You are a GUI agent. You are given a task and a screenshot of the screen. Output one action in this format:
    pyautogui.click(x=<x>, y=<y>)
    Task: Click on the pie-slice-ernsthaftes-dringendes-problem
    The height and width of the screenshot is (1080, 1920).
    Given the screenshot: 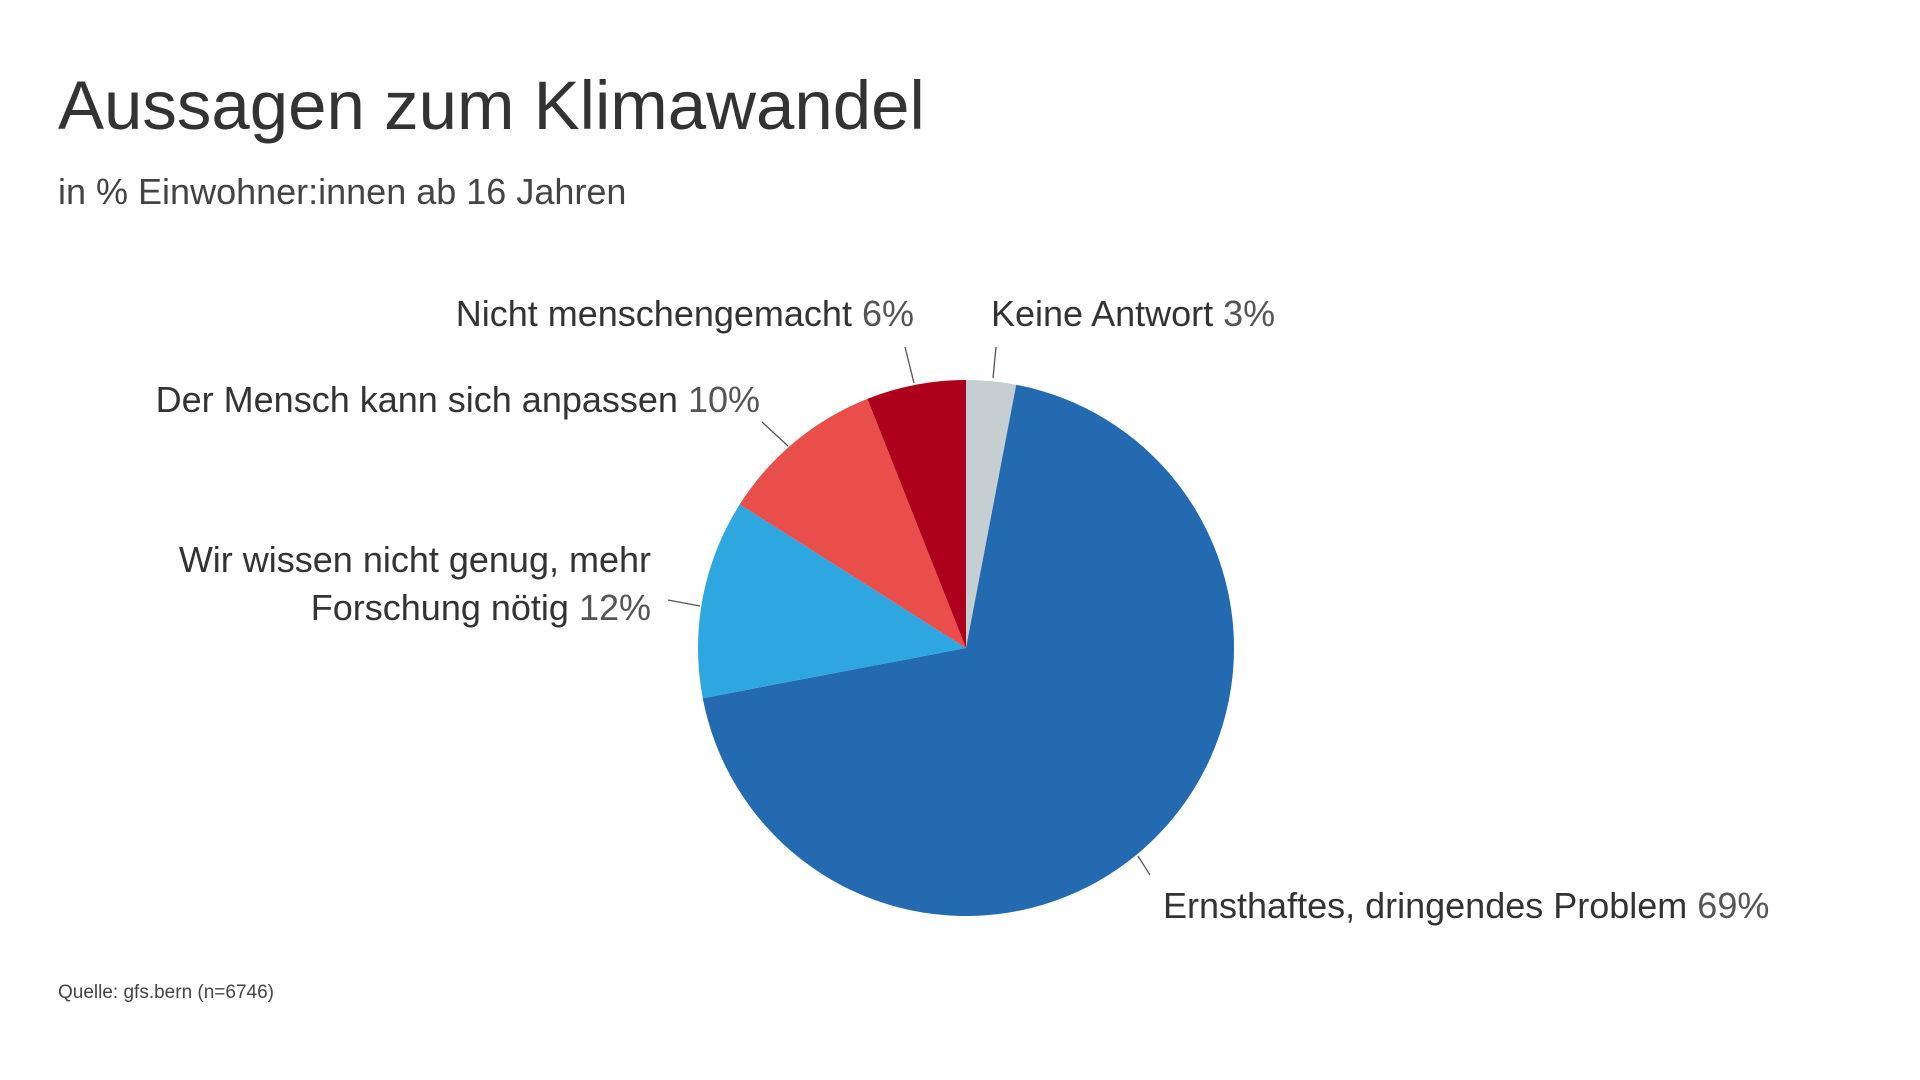 What is the action you would take?
    pyautogui.click(x=968, y=650)
    